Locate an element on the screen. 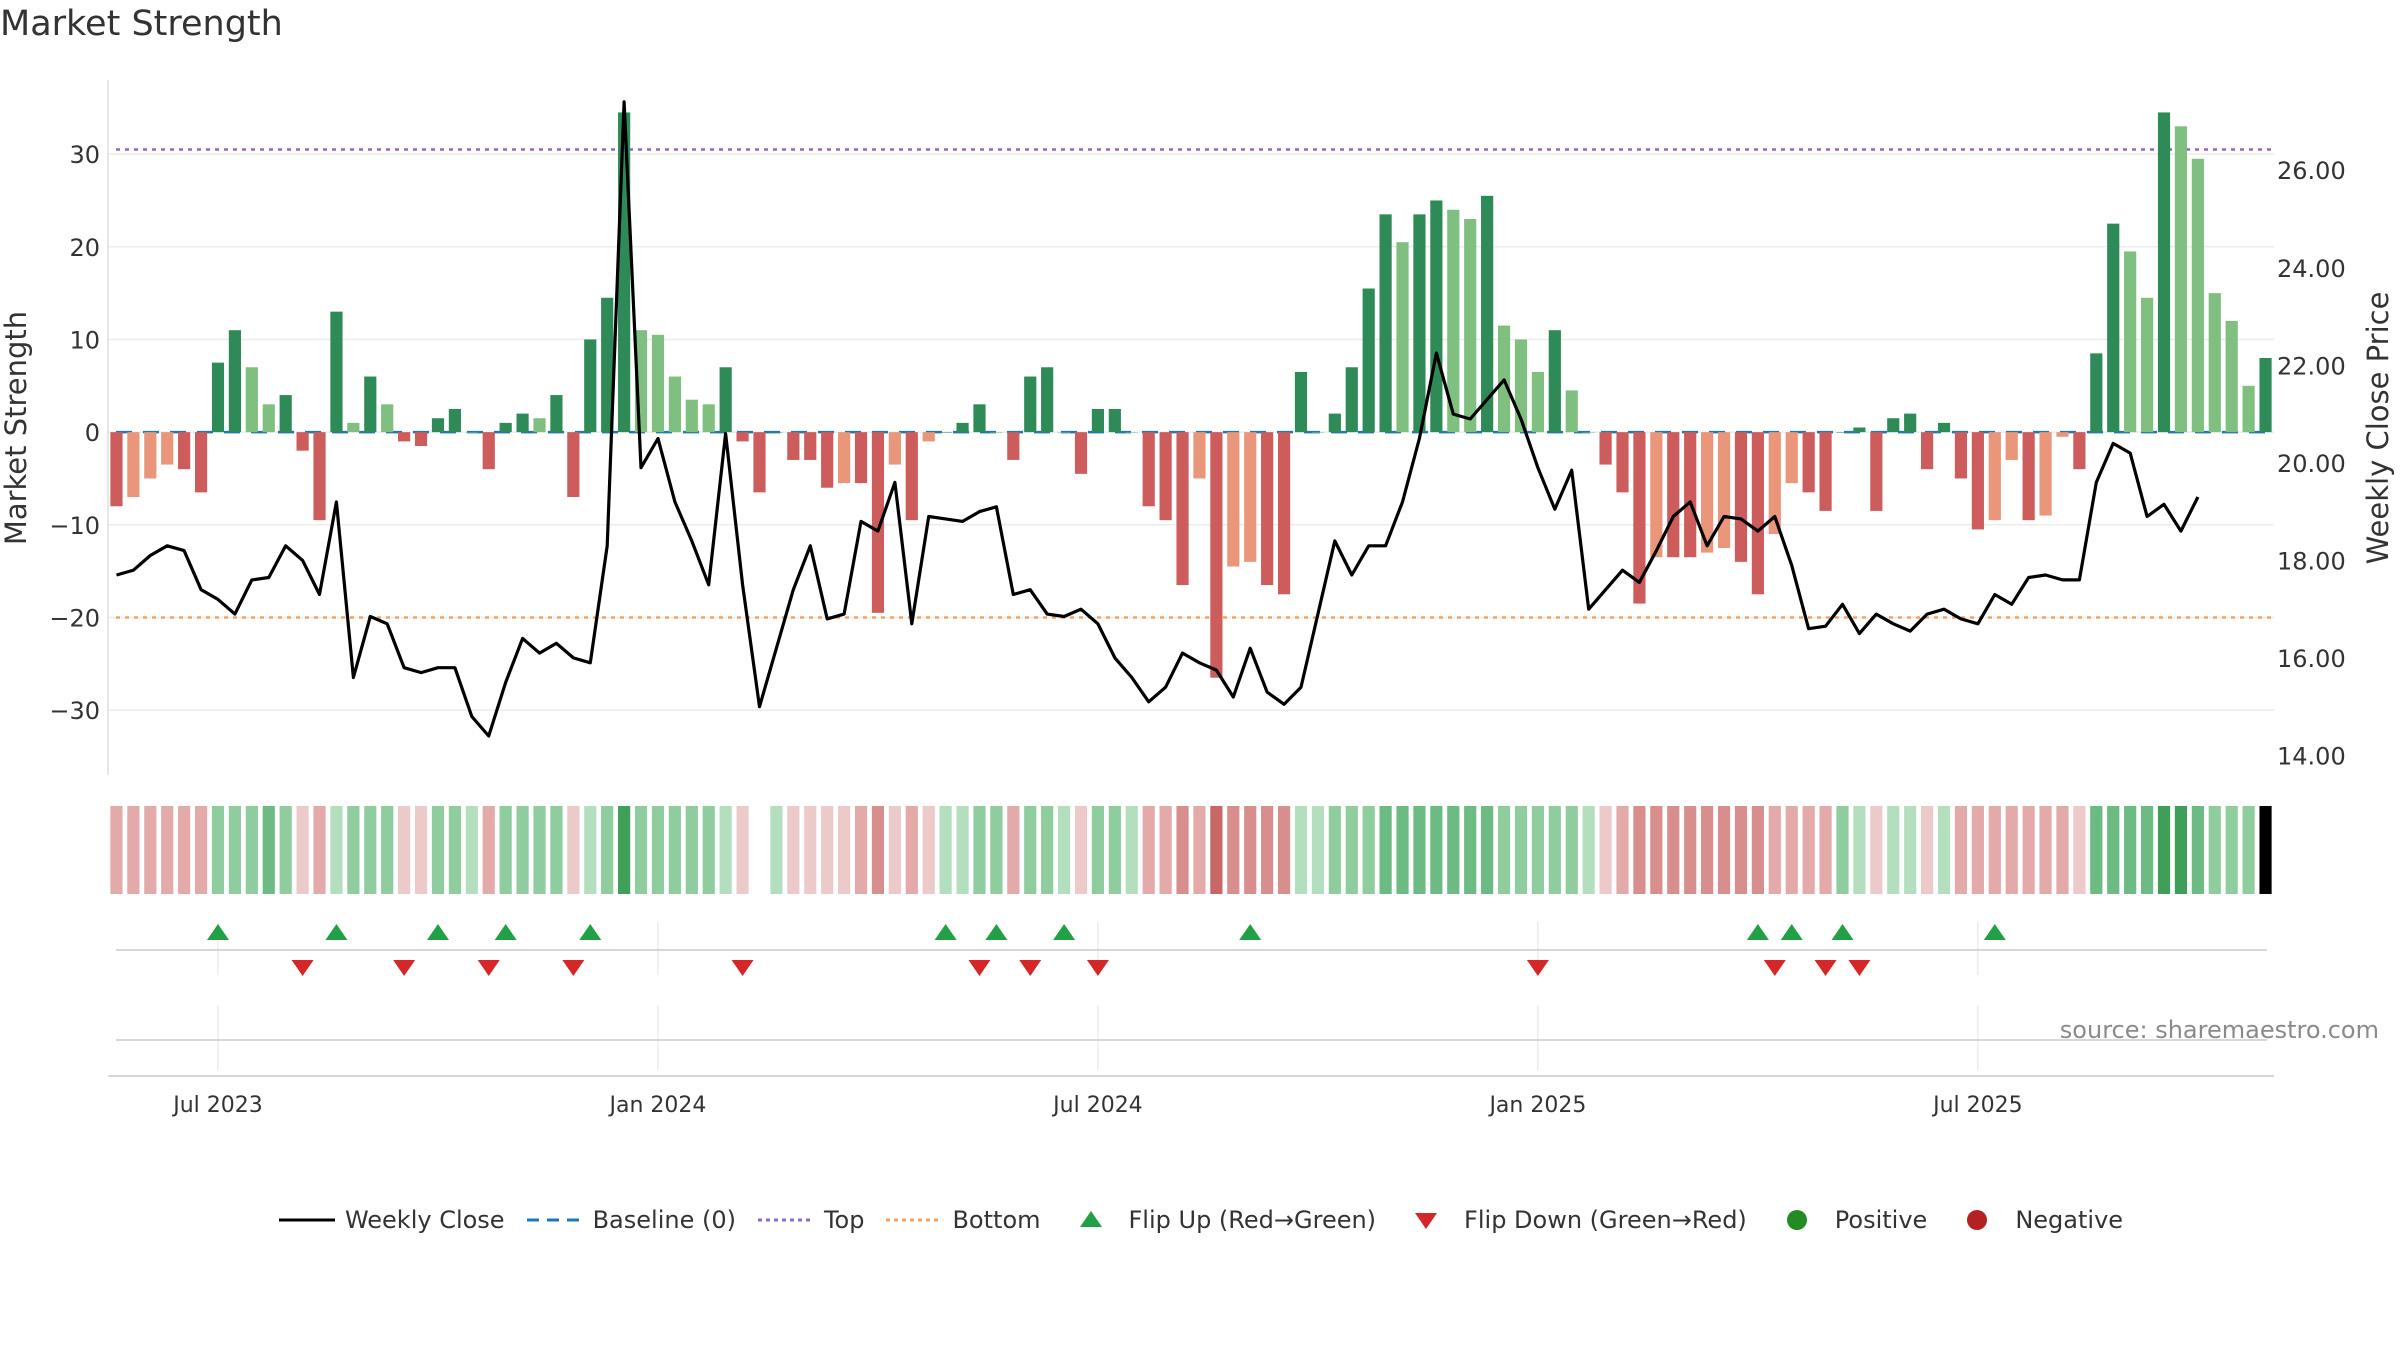  x-tick-label: Jul 2024 is located at coordinates (1097, 1105).